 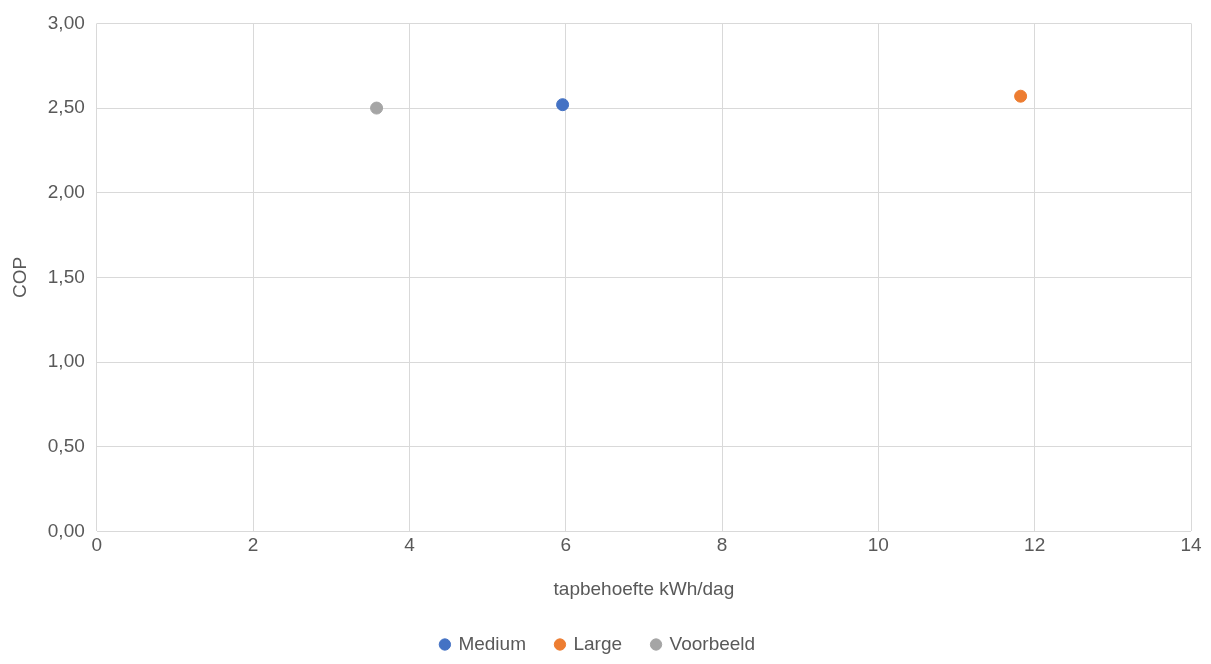 I want to click on y-tick-label: 1,00, so click(x=66, y=361).